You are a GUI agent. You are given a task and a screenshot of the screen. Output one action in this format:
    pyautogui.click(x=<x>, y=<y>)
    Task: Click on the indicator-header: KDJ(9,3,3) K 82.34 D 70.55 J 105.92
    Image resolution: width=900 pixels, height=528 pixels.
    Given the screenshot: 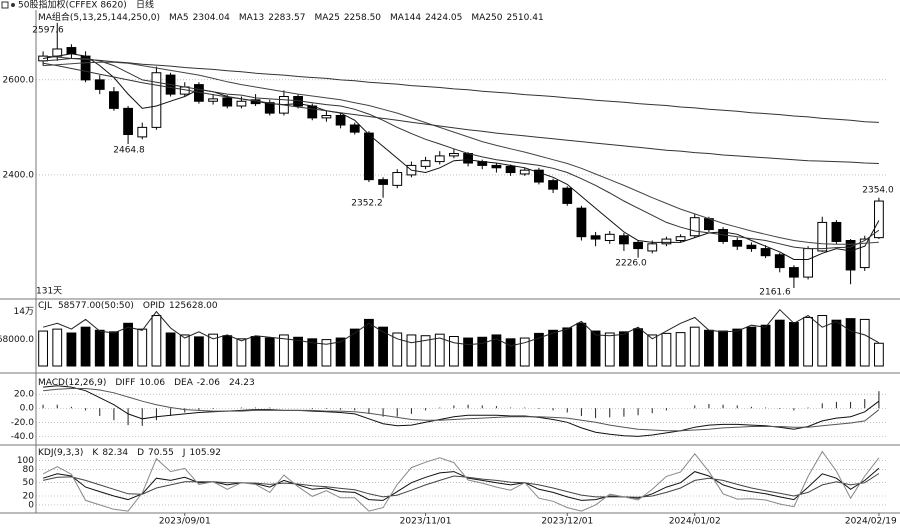 What is the action you would take?
    pyautogui.click(x=129, y=453)
    